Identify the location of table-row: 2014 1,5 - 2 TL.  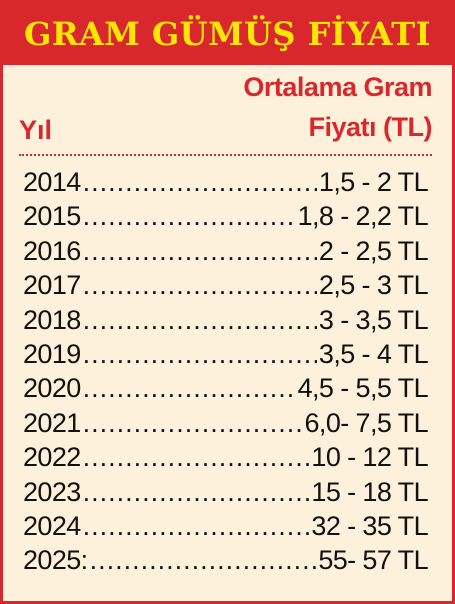
(226, 184).